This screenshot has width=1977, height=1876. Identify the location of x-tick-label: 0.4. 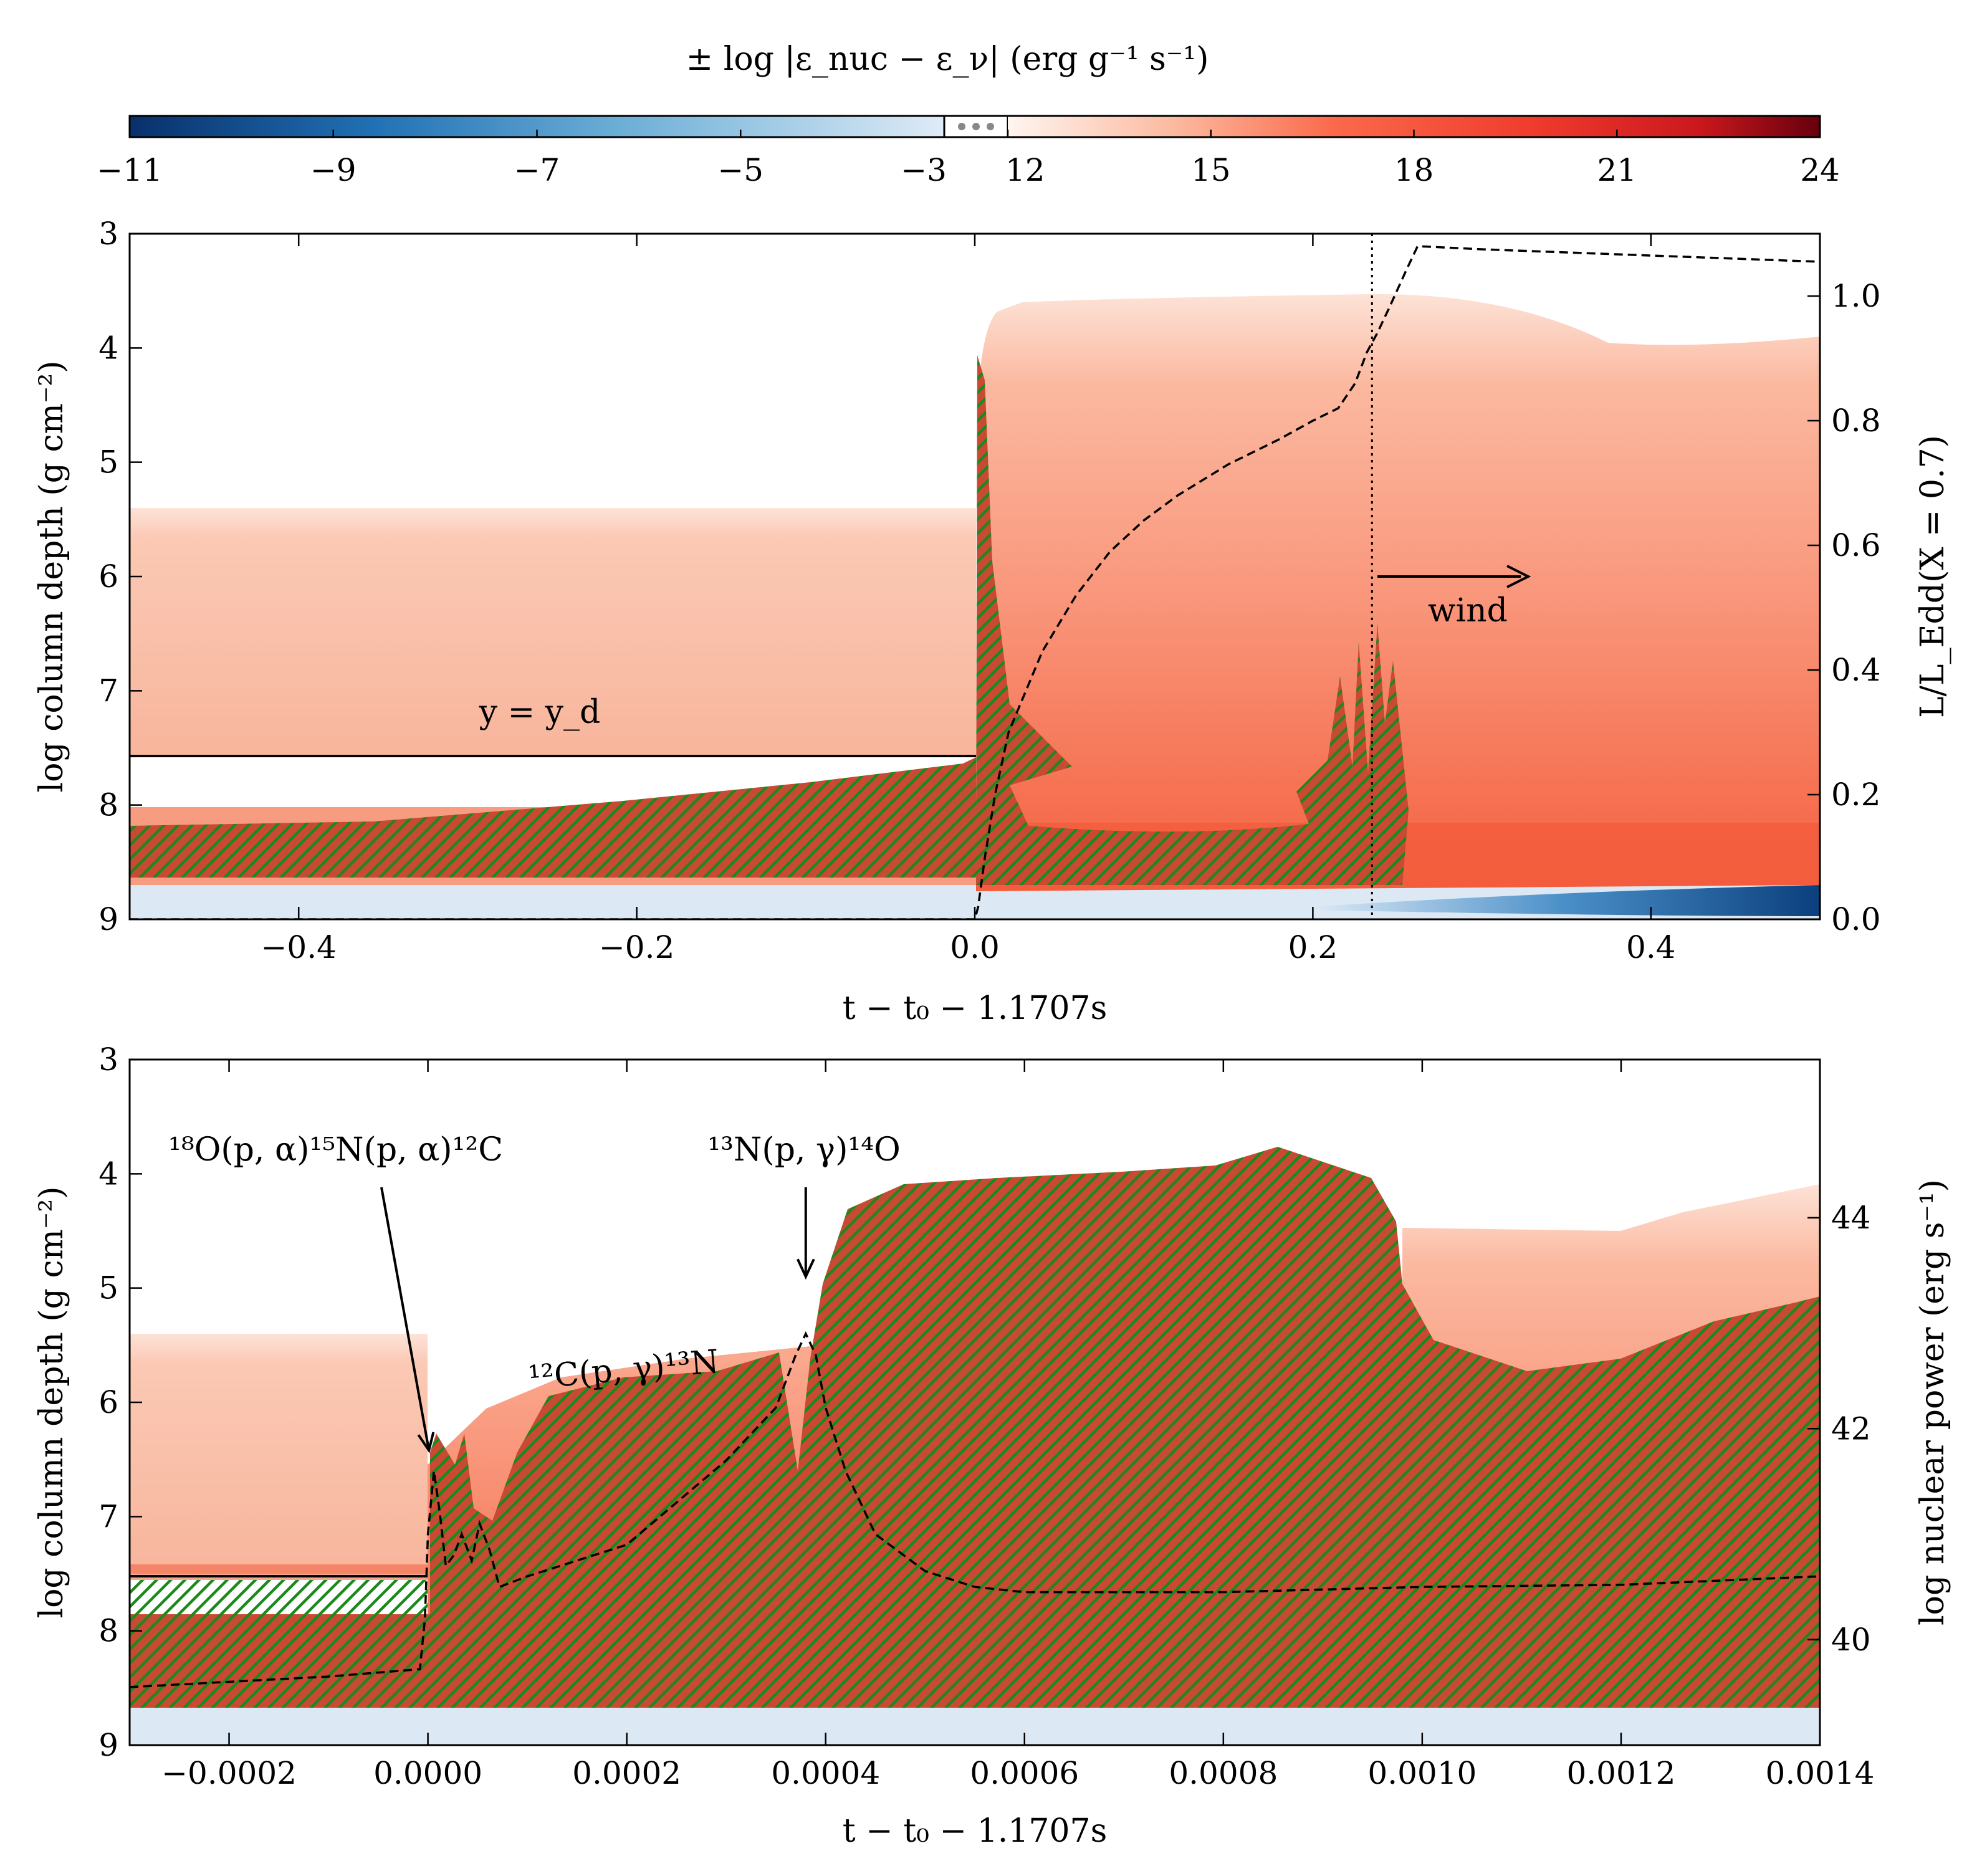
(1651, 947).